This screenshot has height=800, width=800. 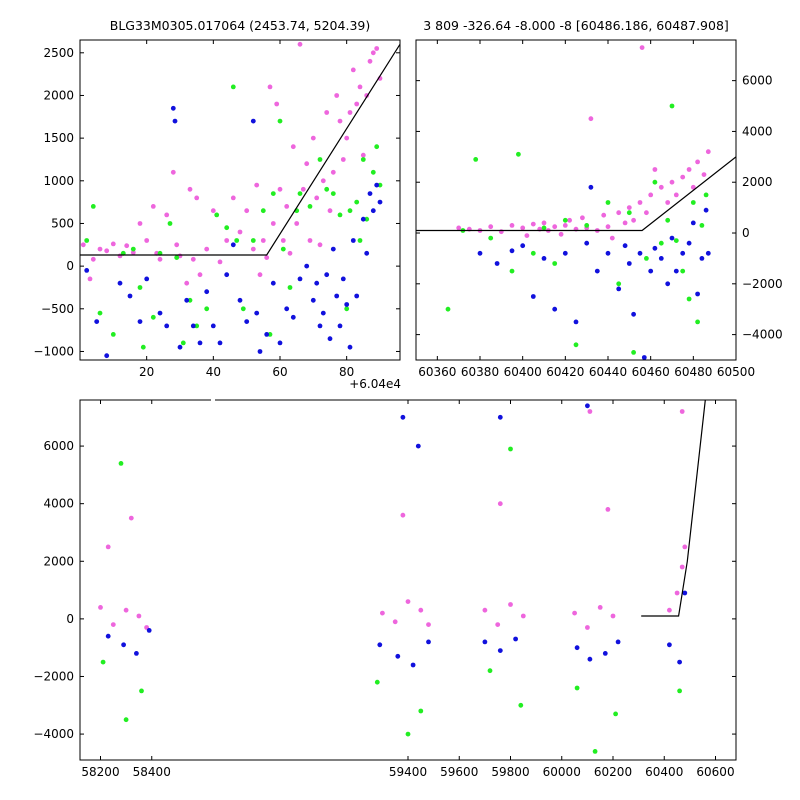 I want to click on y-tick-label: 4000, so click(x=757, y=131).